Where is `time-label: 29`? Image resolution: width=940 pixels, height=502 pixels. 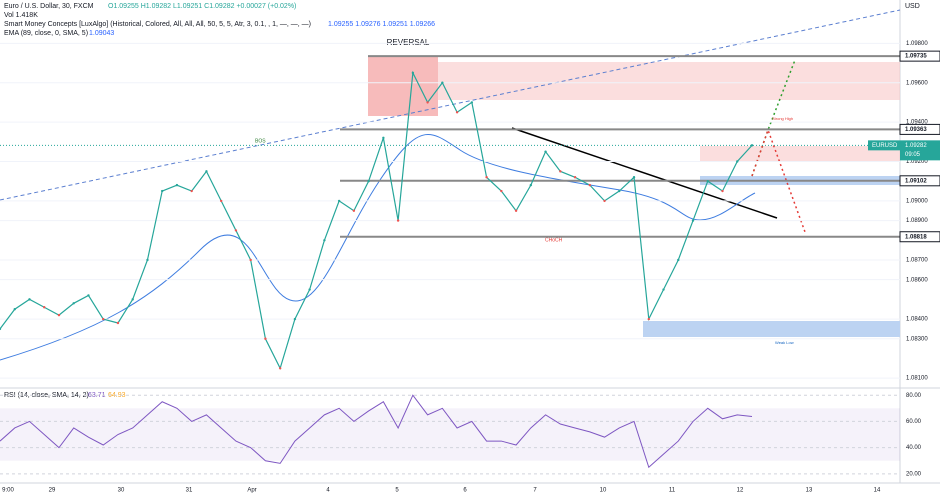
time-label: 29 is located at coordinates (52, 491).